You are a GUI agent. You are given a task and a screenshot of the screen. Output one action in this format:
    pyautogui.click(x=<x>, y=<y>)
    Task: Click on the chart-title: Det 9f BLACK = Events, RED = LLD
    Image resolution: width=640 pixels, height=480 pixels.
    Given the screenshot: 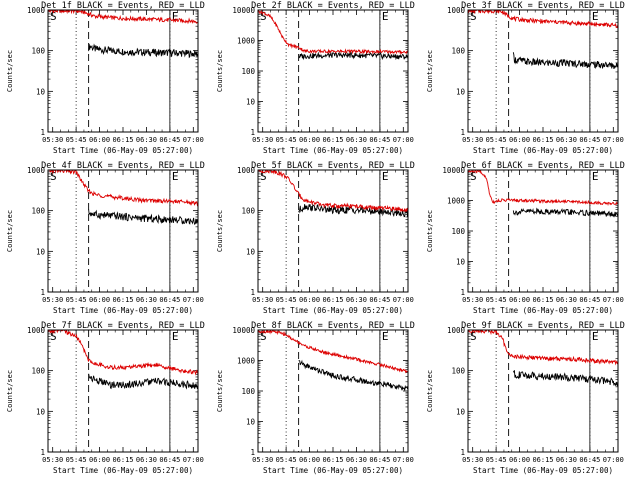 What is the action you would take?
    pyautogui.click(x=543, y=326)
    